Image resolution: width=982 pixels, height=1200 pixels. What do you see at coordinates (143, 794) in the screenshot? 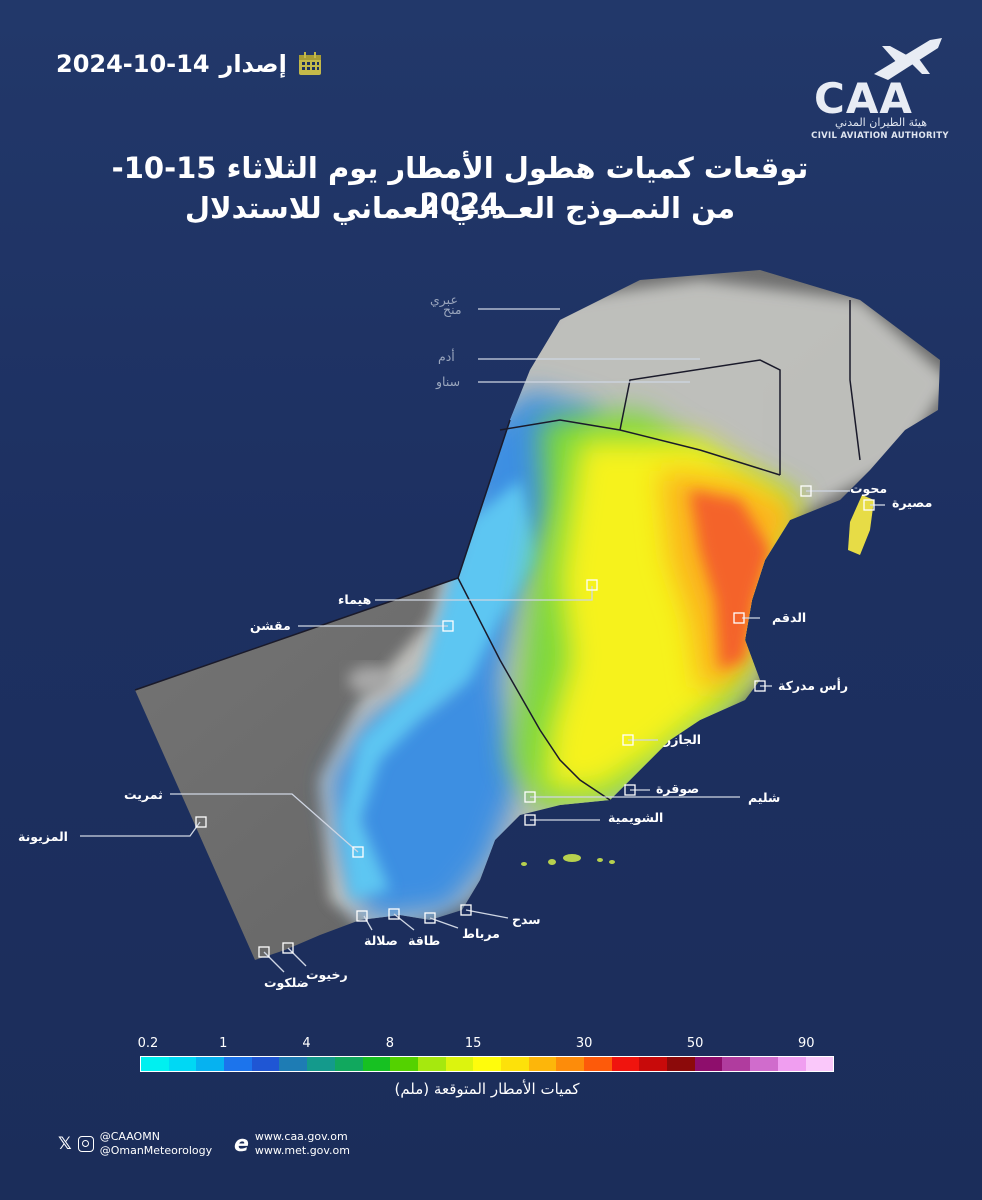
I see `place-label-thumrait: ثمريت` at bounding box center [143, 794].